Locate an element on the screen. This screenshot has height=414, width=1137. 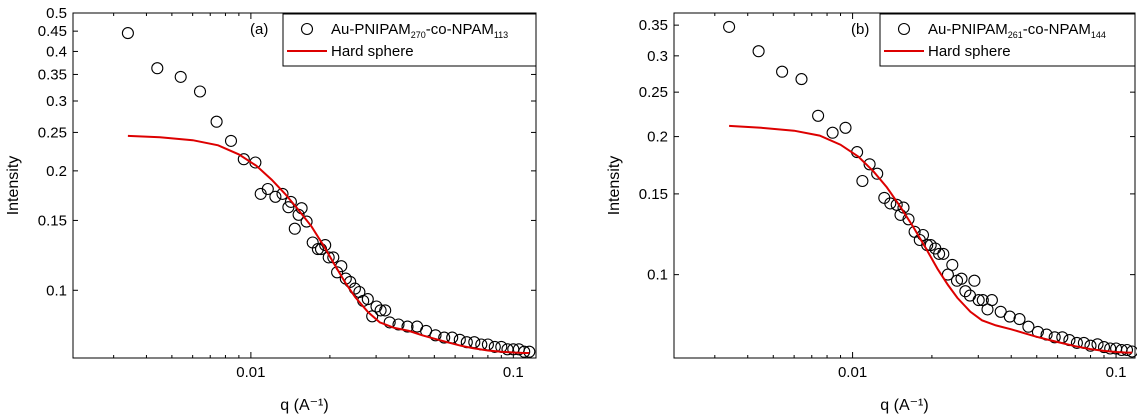
panel-b-x-tick-label: 0.1 is located at coordinates (1116, 372).